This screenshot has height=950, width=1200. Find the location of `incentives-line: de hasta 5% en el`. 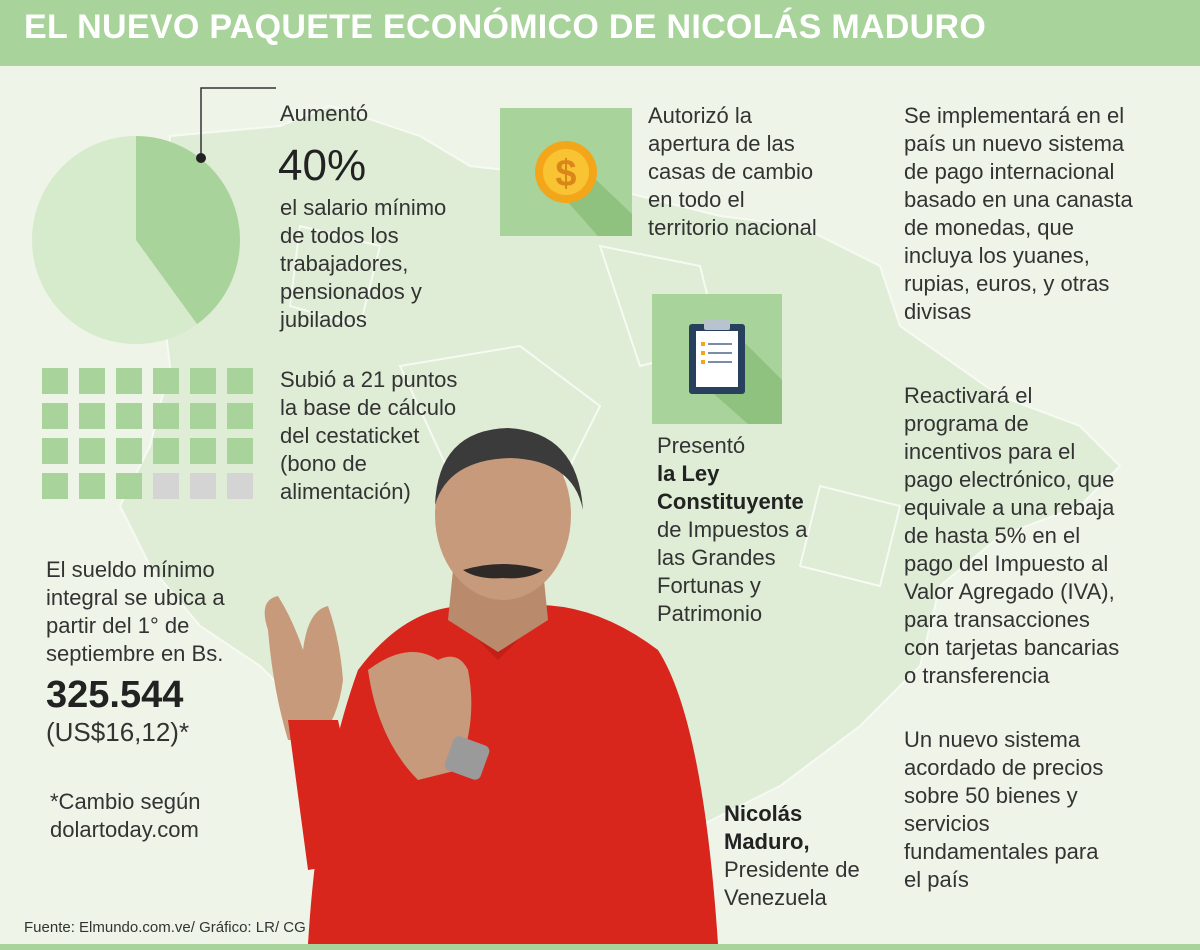

incentives-line: de hasta 5% en el is located at coordinates (992, 535).